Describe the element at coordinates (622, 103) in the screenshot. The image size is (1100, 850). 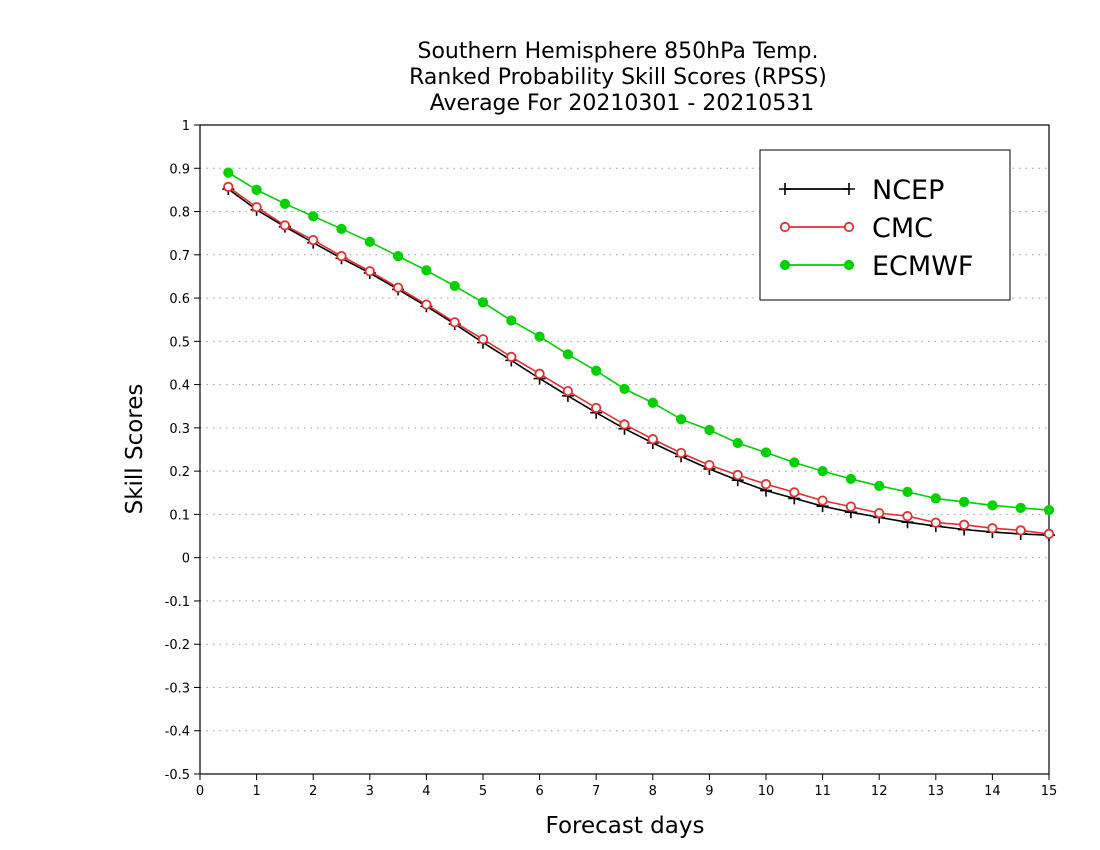
I see `title-line-3: Average For 20210301 - 20210531` at that location.